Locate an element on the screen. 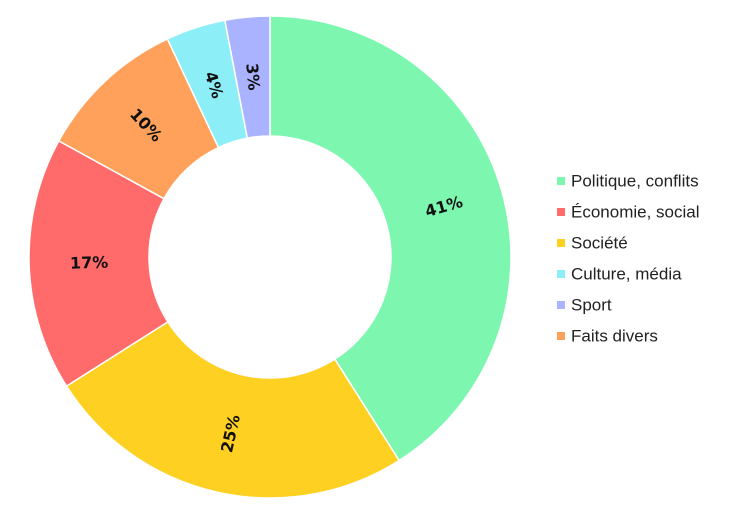  legend-label-politique-conflits: Politique, conflits is located at coordinates (635, 181).